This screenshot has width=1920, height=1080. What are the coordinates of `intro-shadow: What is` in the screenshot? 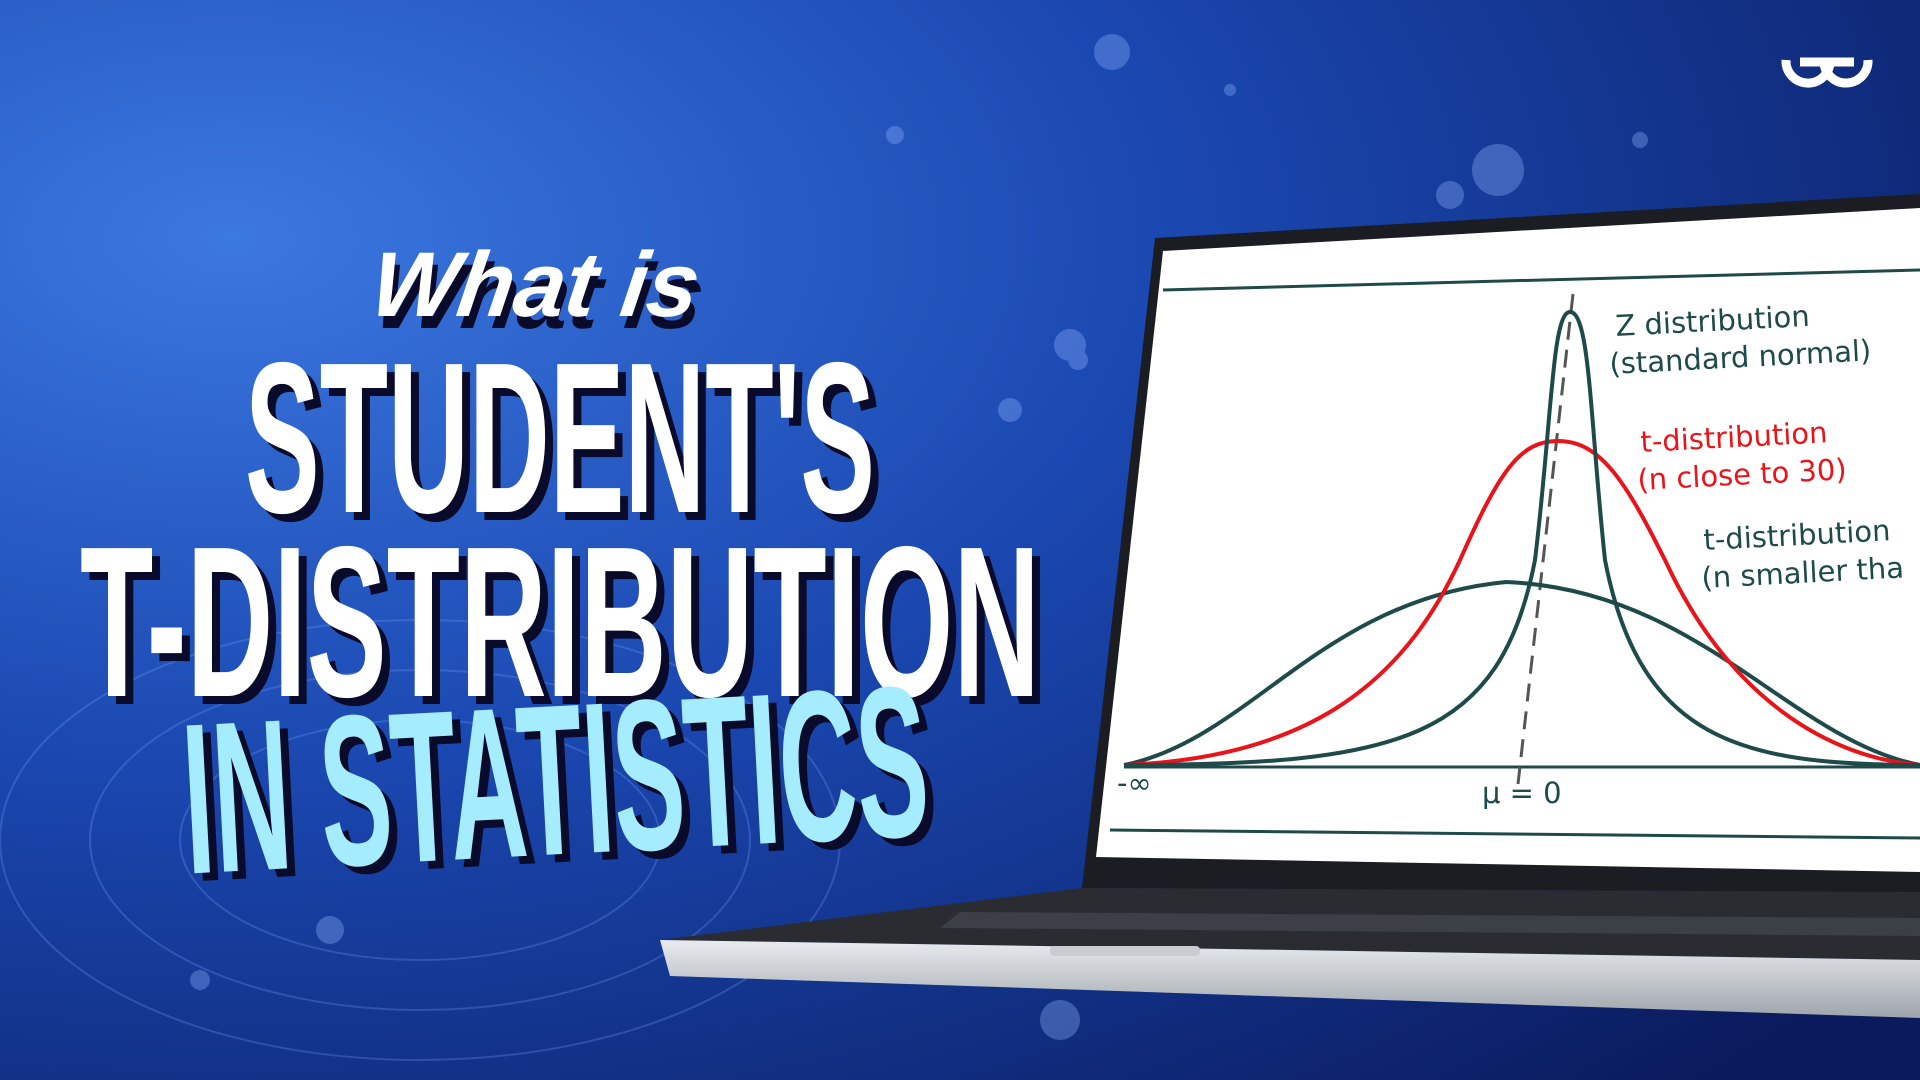 It's located at (540, 295).